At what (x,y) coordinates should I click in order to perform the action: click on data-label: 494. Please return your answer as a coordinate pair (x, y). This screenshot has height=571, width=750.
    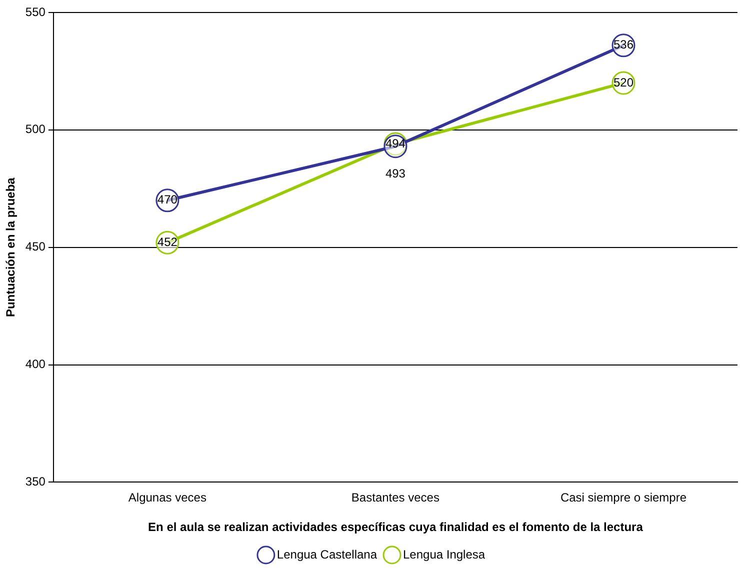
    Looking at the image, I should click on (395, 143).